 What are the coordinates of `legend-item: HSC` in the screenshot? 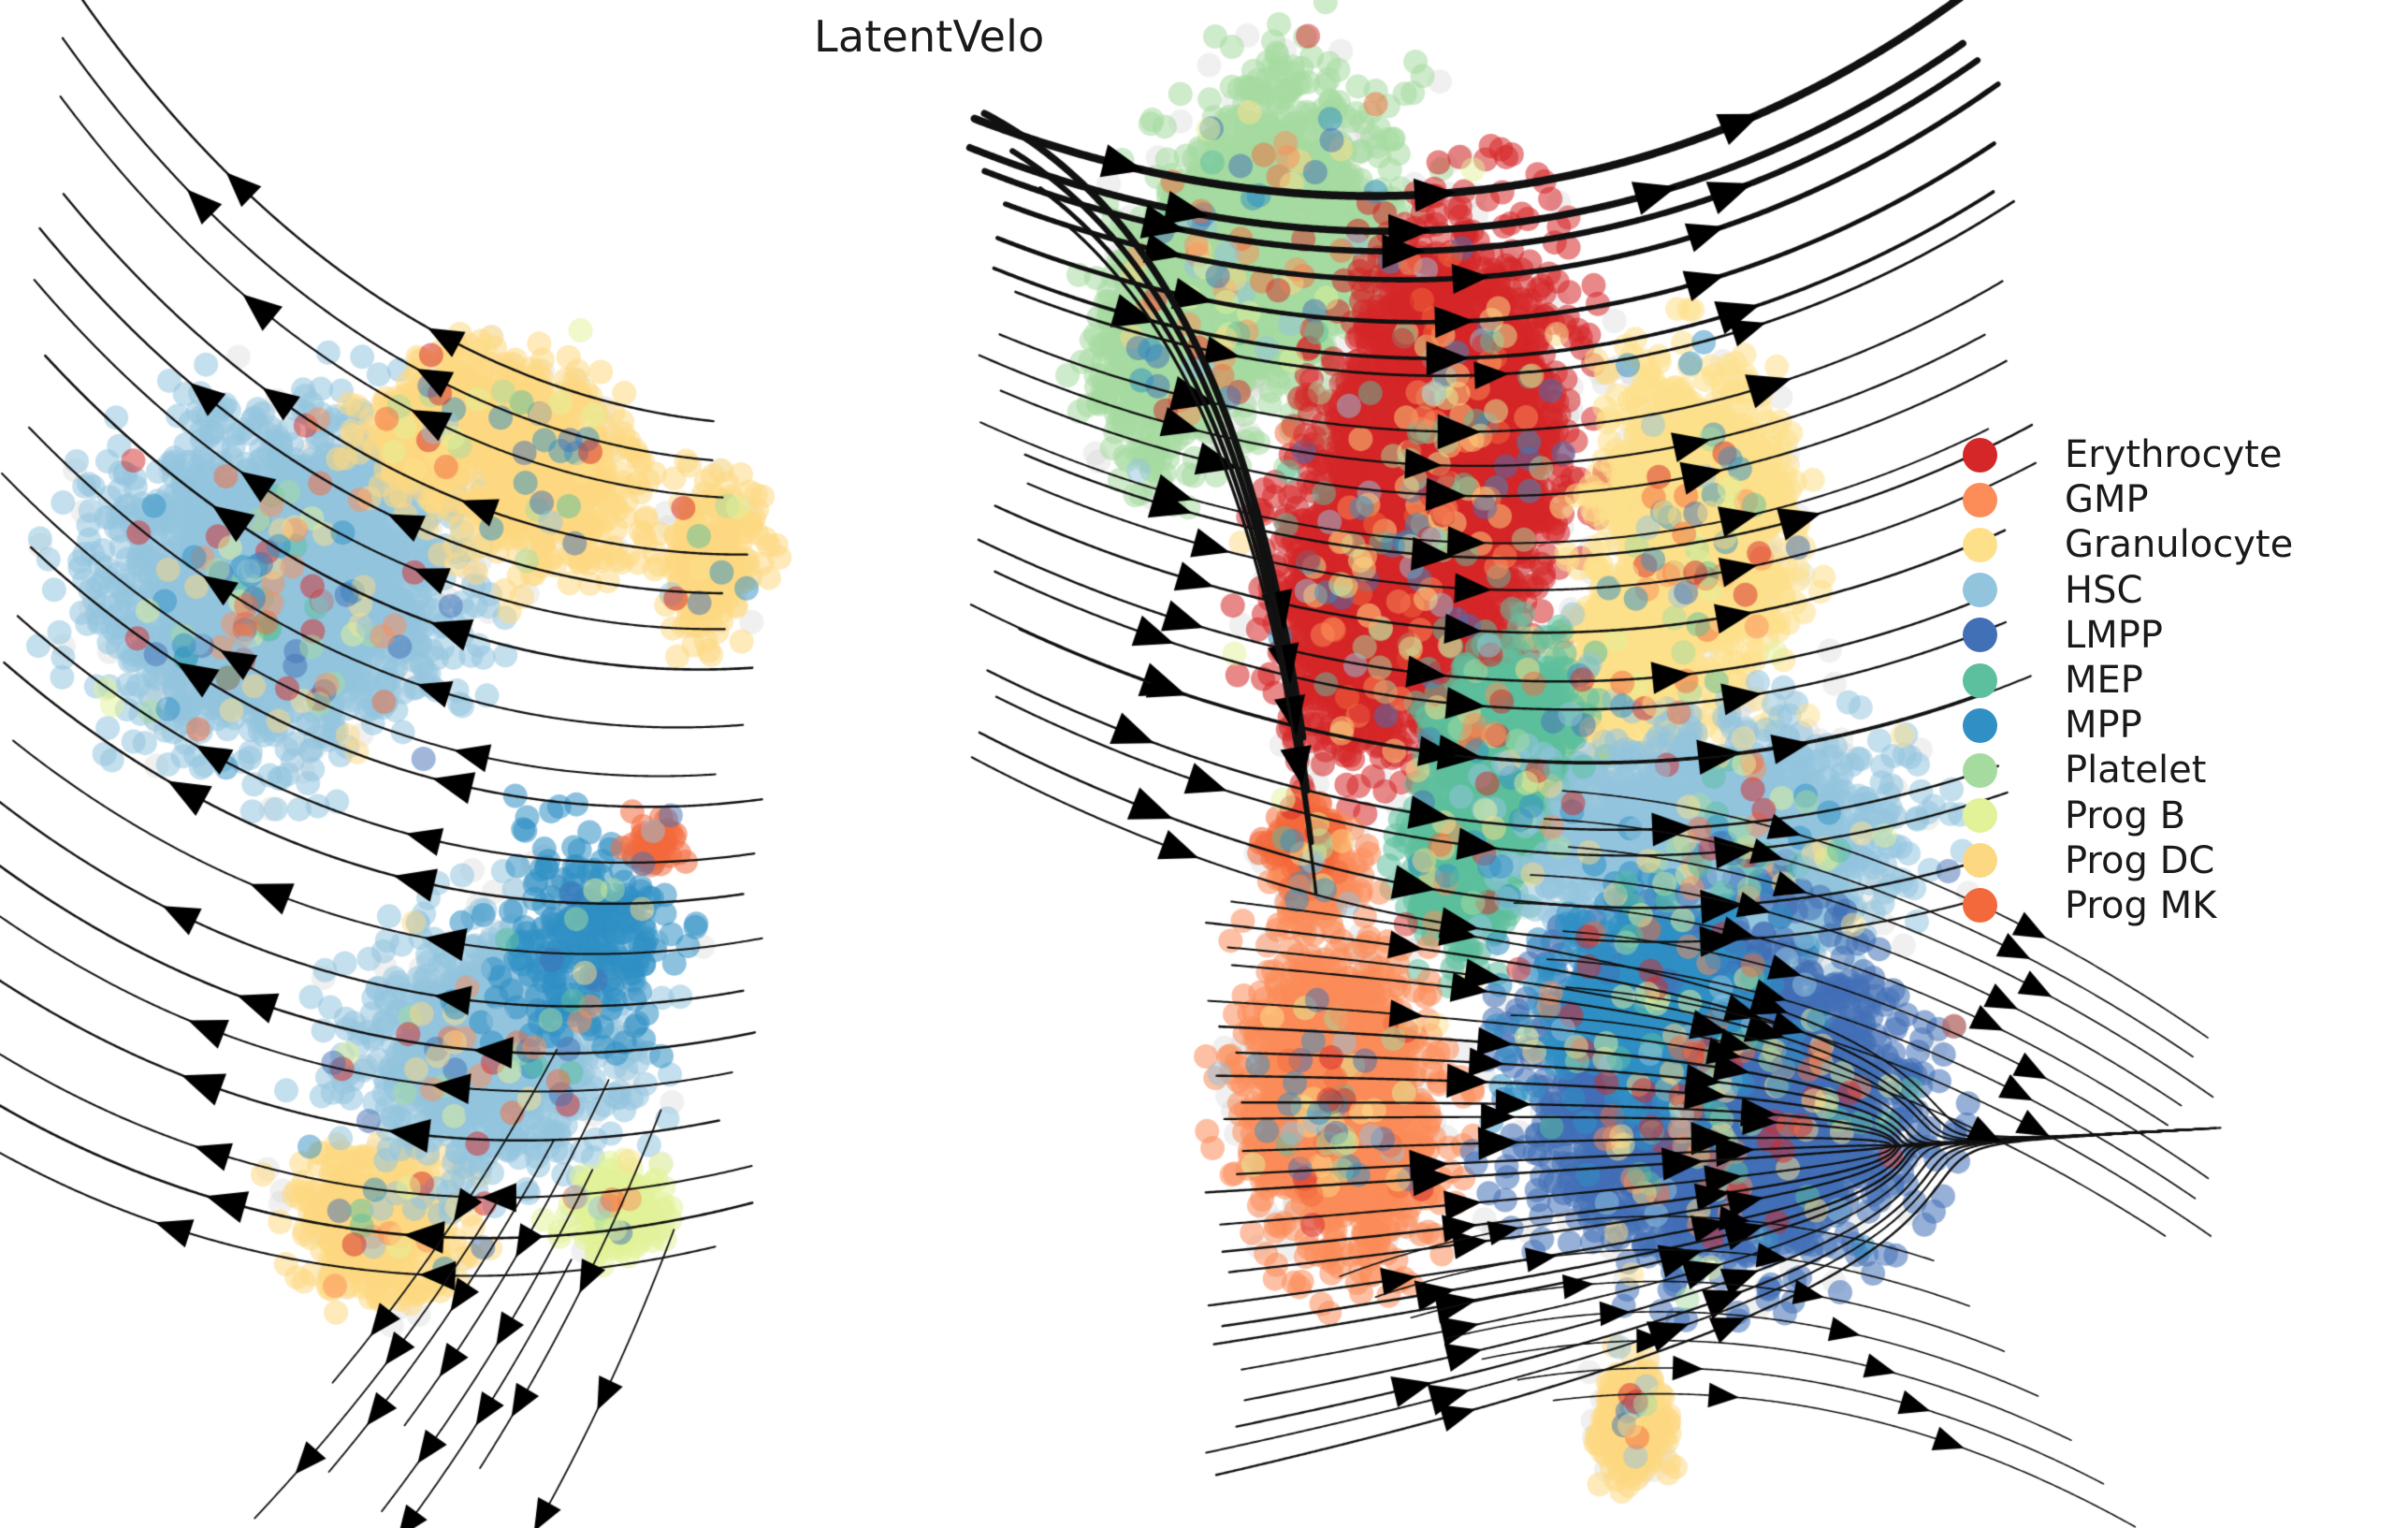 It's located at (2175, 590).